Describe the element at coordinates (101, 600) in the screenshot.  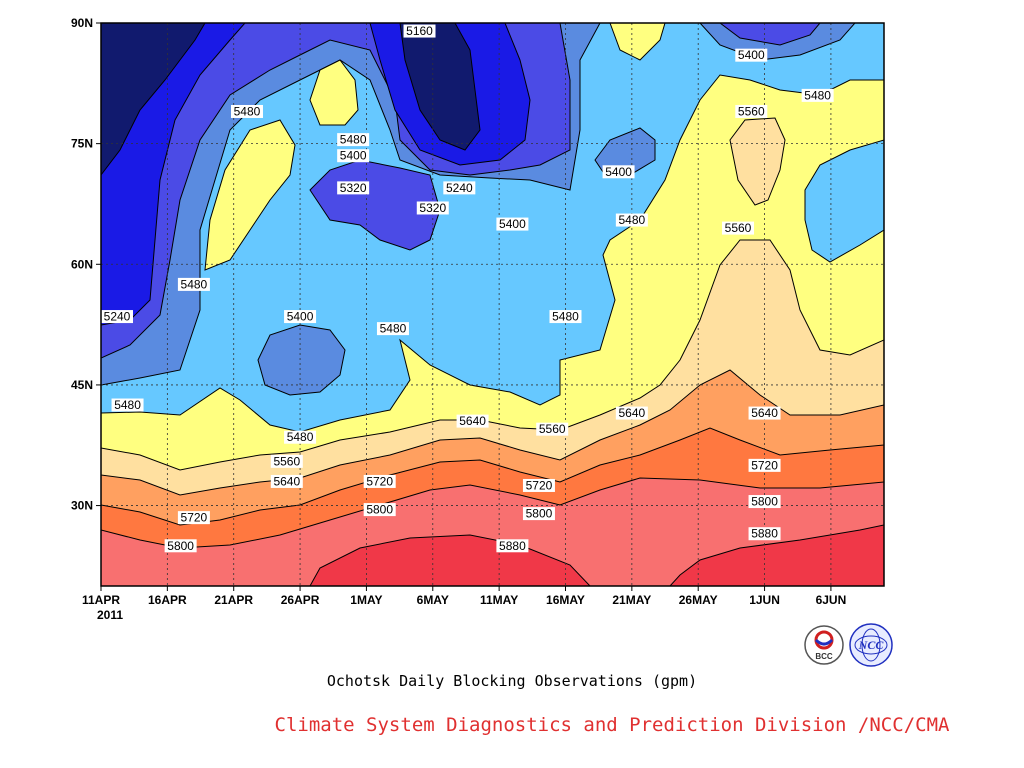
I see `x-tick-label: 11APR` at that location.